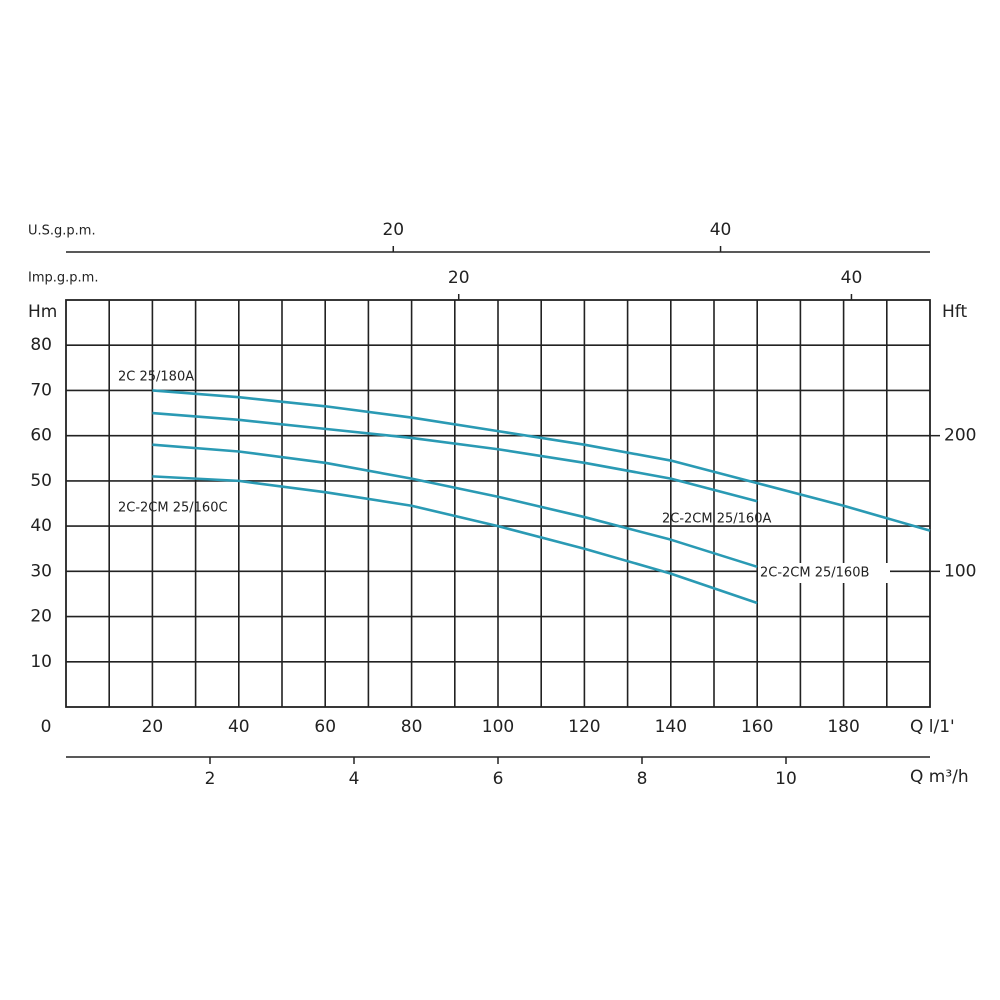  What do you see at coordinates (41, 436) in the screenshot?
I see `y-tick-label: 60` at bounding box center [41, 436].